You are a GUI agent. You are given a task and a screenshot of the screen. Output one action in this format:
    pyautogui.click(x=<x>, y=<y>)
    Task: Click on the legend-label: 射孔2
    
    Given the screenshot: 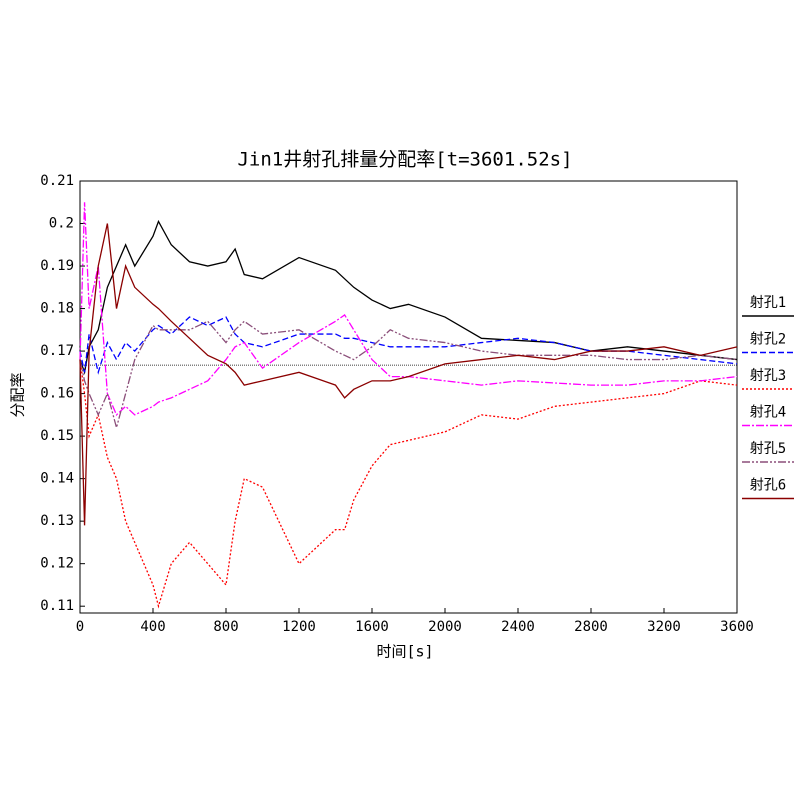 What is the action you would take?
    pyautogui.click(x=768, y=340)
    